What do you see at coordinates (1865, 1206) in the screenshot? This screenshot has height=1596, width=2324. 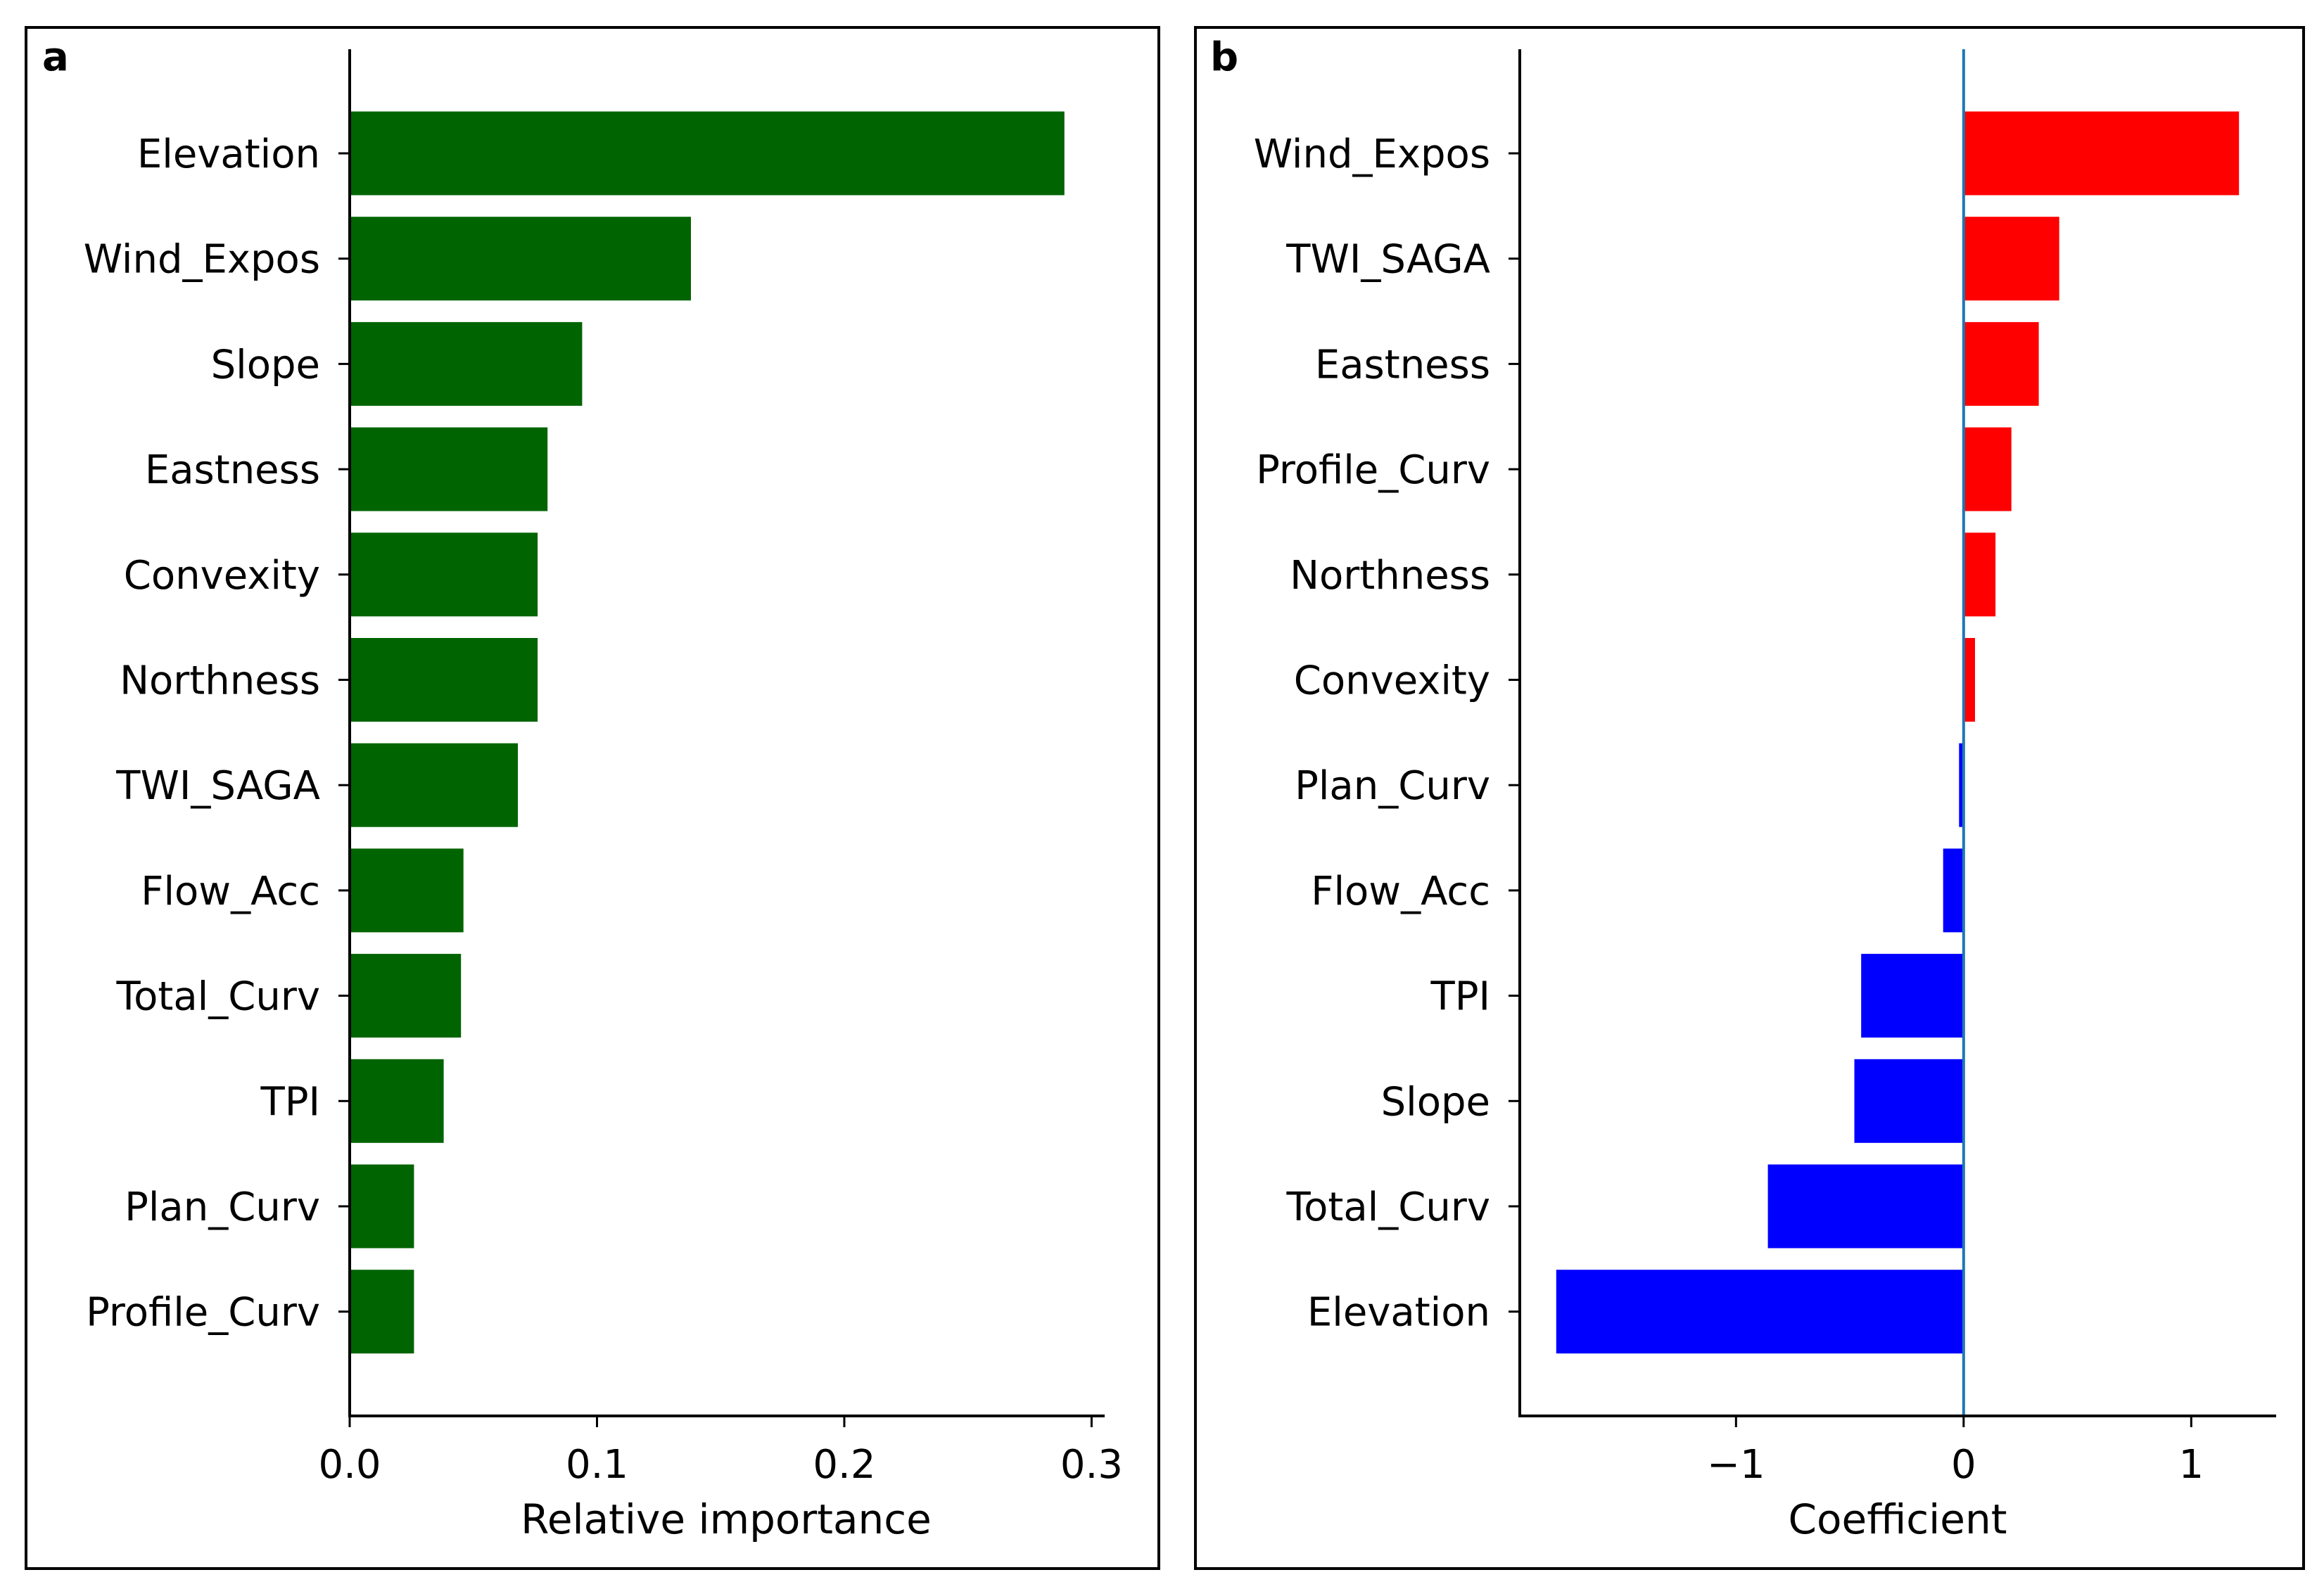 I see `b-bar-total-curv` at bounding box center [1865, 1206].